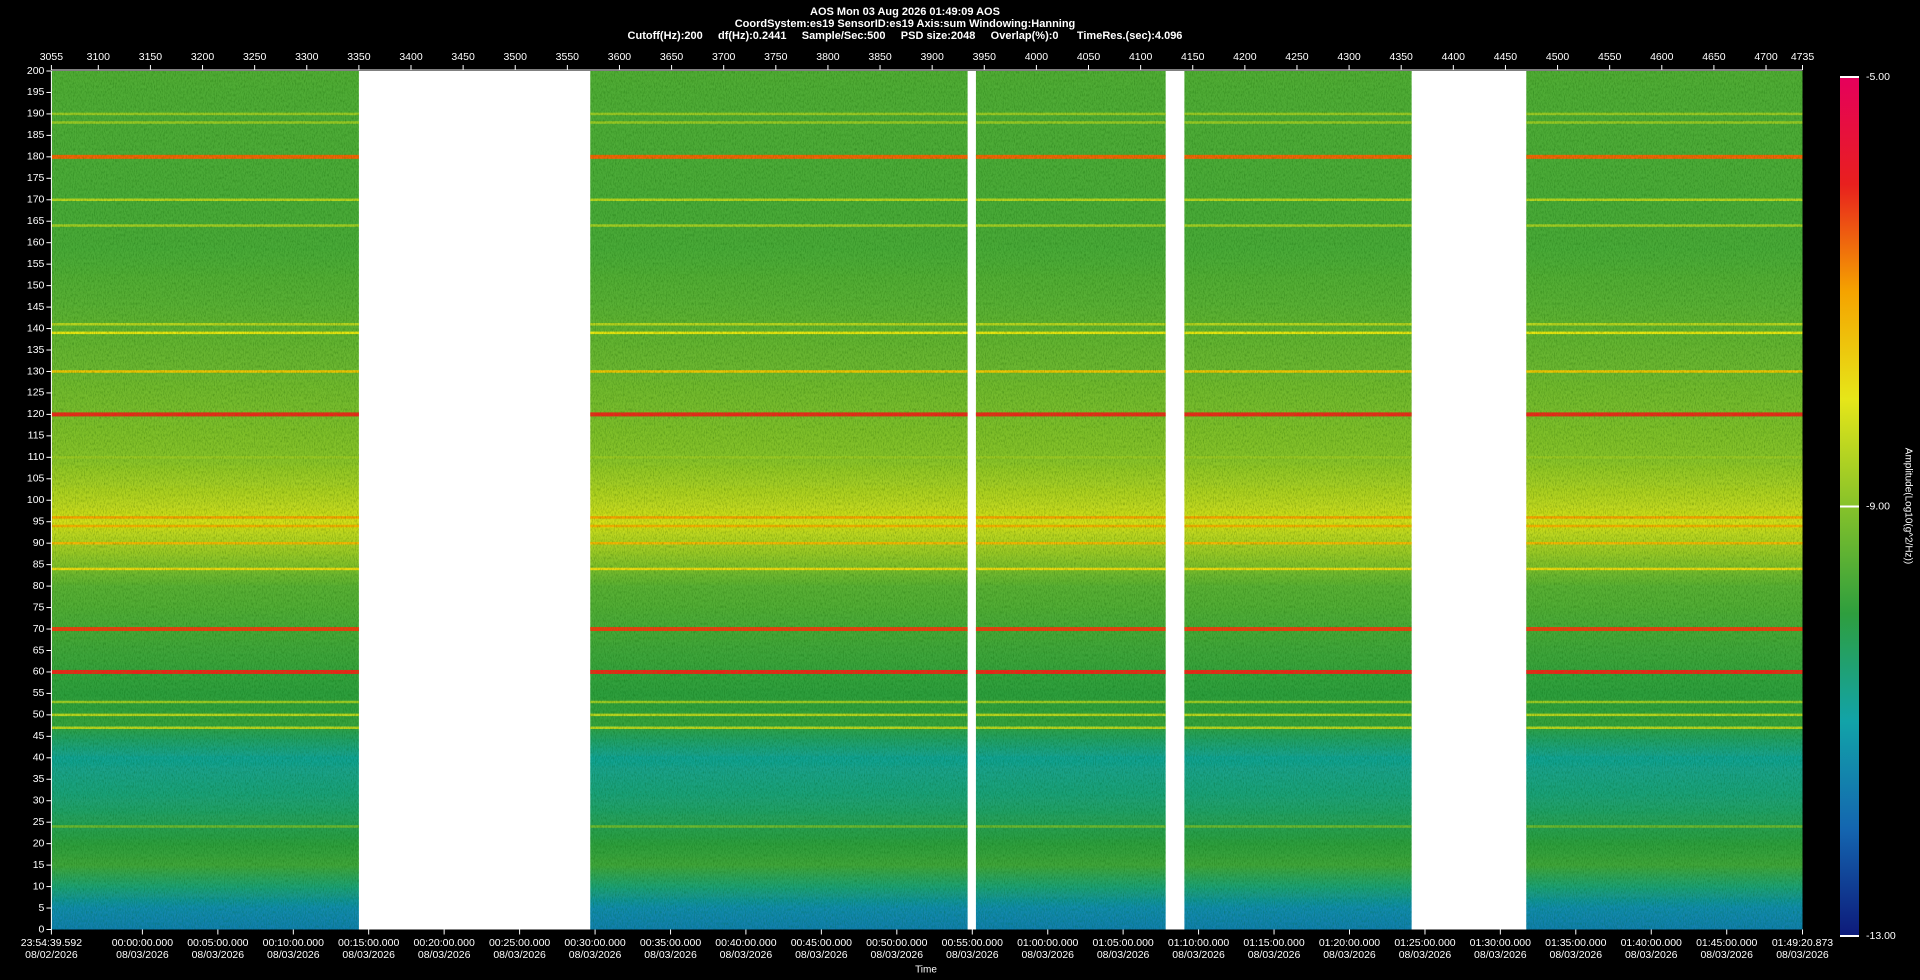 The width and height of the screenshot is (1920, 980). What do you see at coordinates (36, 414) in the screenshot?
I see `y-tick-label: 120` at bounding box center [36, 414].